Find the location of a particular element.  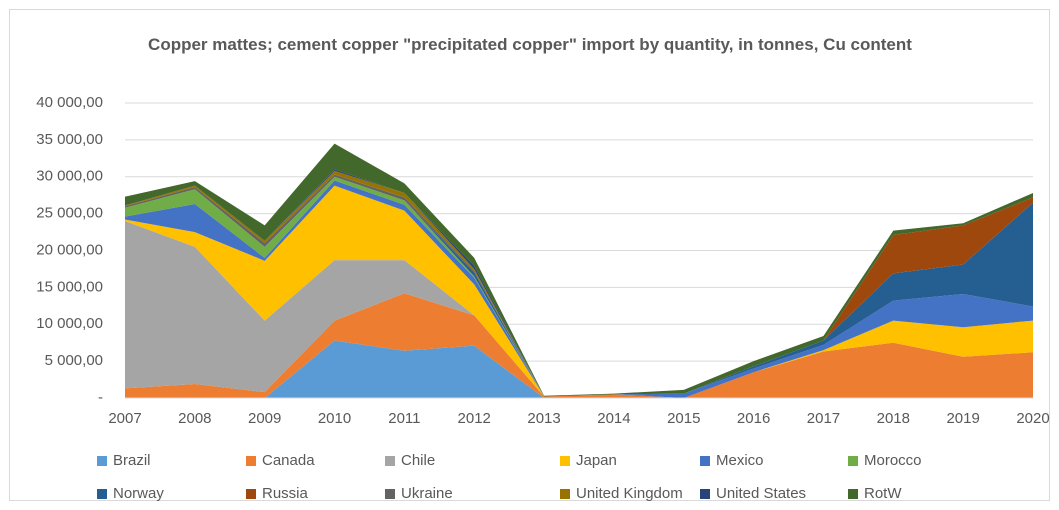

x-tick-label: 2010 is located at coordinates (334, 418).